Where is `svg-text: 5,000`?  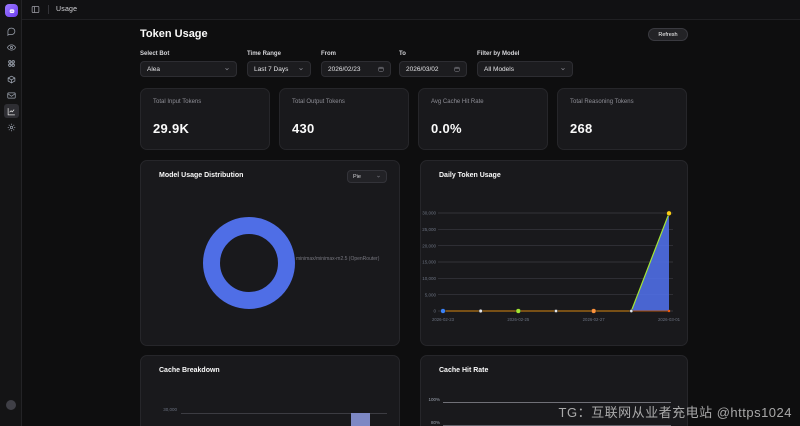
svg-text: 5,000 is located at coordinates (431, 294).